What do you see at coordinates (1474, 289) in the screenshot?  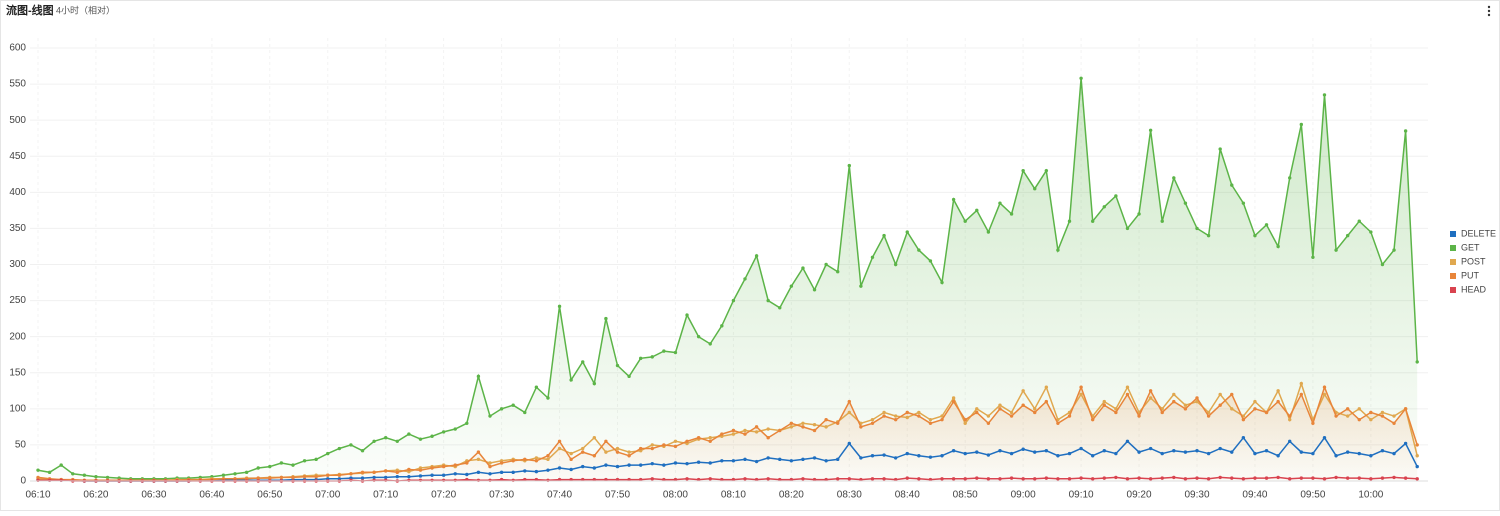 I see `legend-label: HEAD` at bounding box center [1474, 289].